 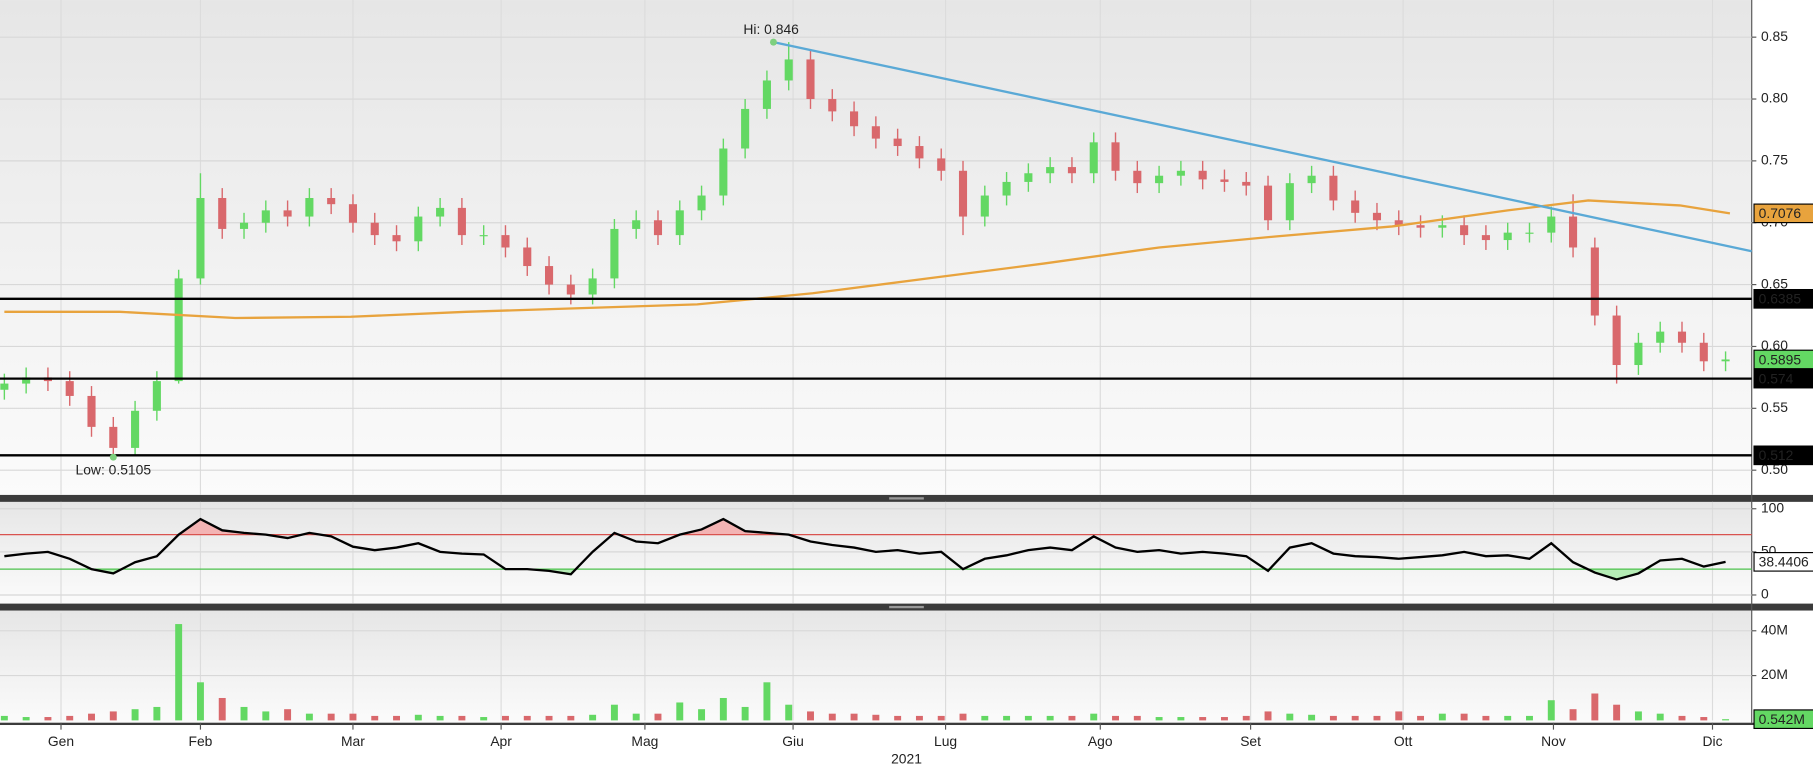 I want to click on x-tick-label: Giu, so click(x=793, y=741).